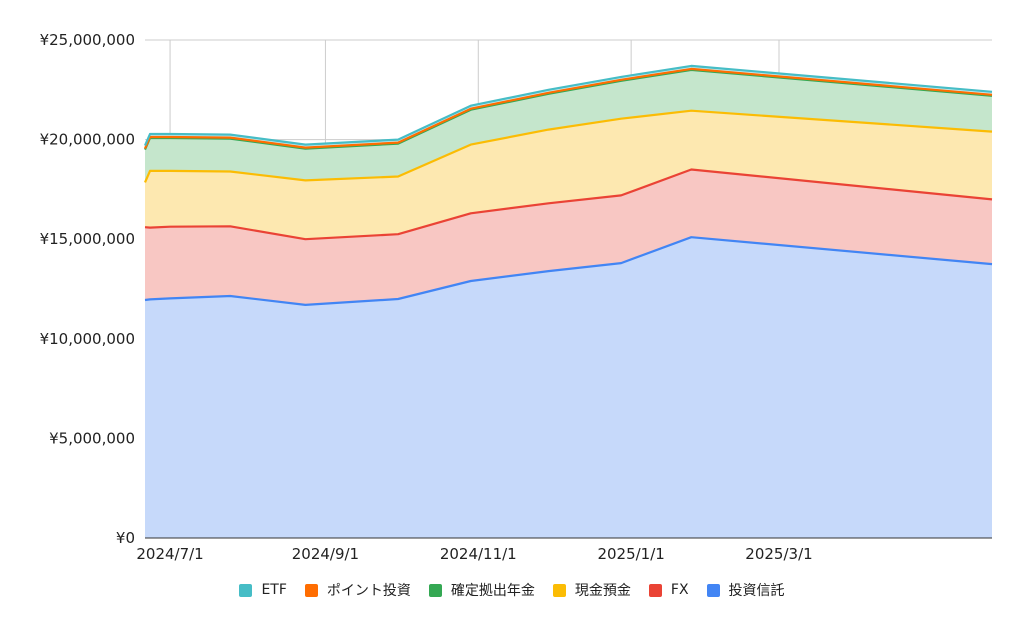 This screenshot has height=638, width=1024. Describe the element at coordinates (478, 554) in the screenshot. I see `x-tick-label: 2024/11/1` at that location.